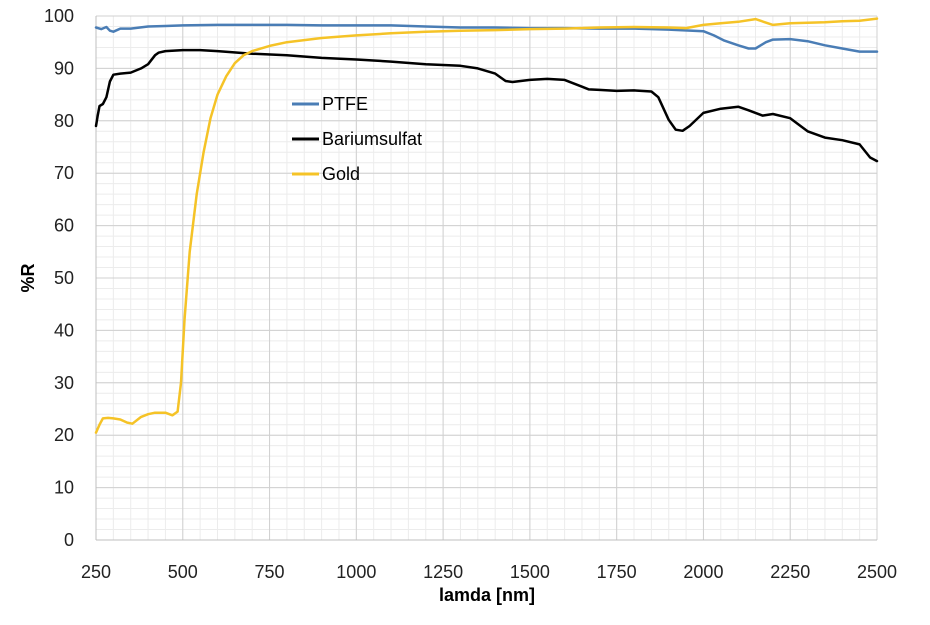 This screenshot has width=930, height=625. What do you see at coordinates (28, 277) in the screenshot?
I see `y-axis-title: %R` at bounding box center [28, 277].